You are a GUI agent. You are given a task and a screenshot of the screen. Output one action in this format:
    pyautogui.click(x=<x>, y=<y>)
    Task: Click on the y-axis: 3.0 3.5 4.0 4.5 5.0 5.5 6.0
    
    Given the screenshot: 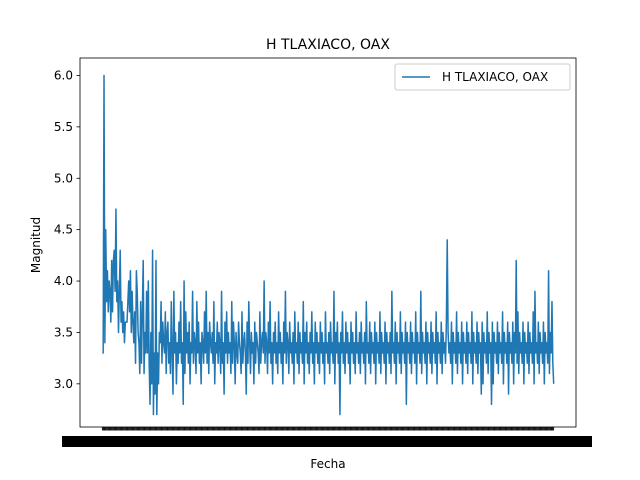 What is the action you would take?
    pyautogui.click(x=67, y=229)
    